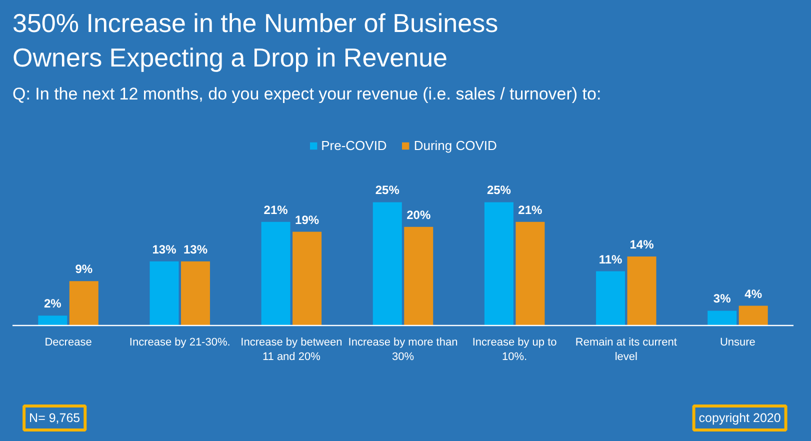  What do you see at coordinates (403, 349) in the screenshot?
I see `x-tick-label: Increase by more than 30%` at bounding box center [403, 349].